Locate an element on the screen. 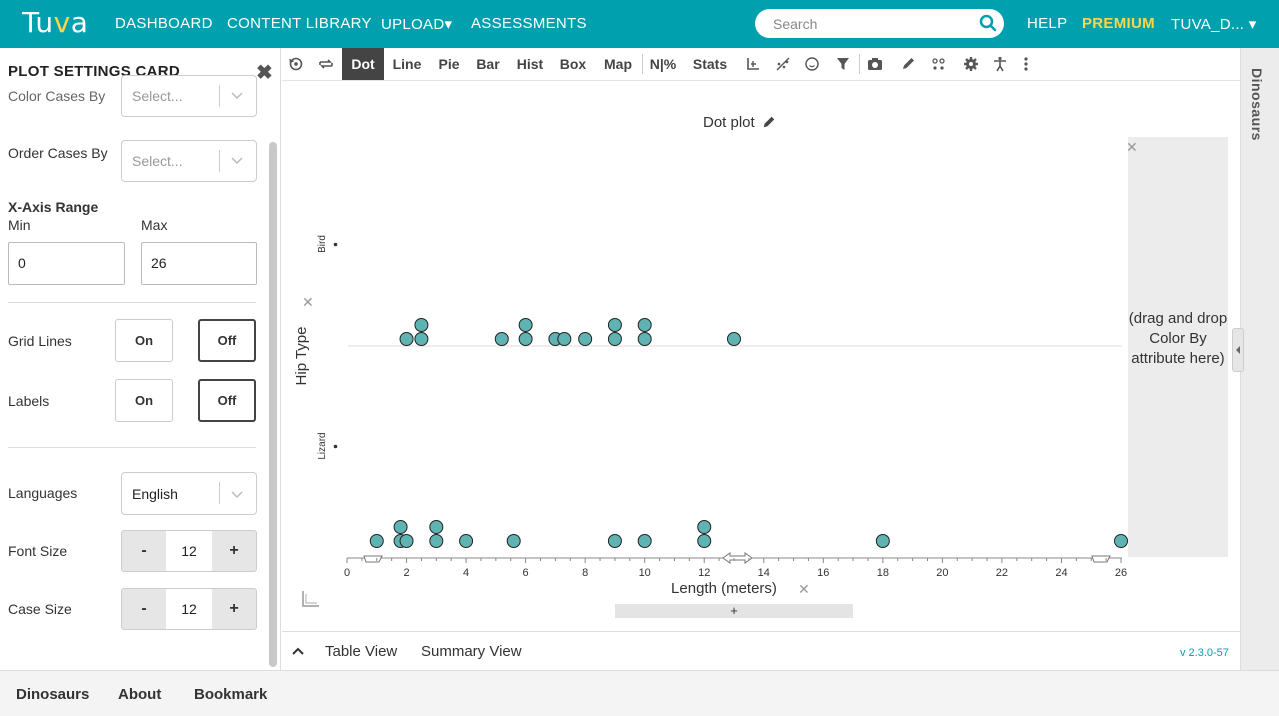 This screenshot has height=716, width=1279. grid-lines-off-button: Off is located at coordinates (227, 340).